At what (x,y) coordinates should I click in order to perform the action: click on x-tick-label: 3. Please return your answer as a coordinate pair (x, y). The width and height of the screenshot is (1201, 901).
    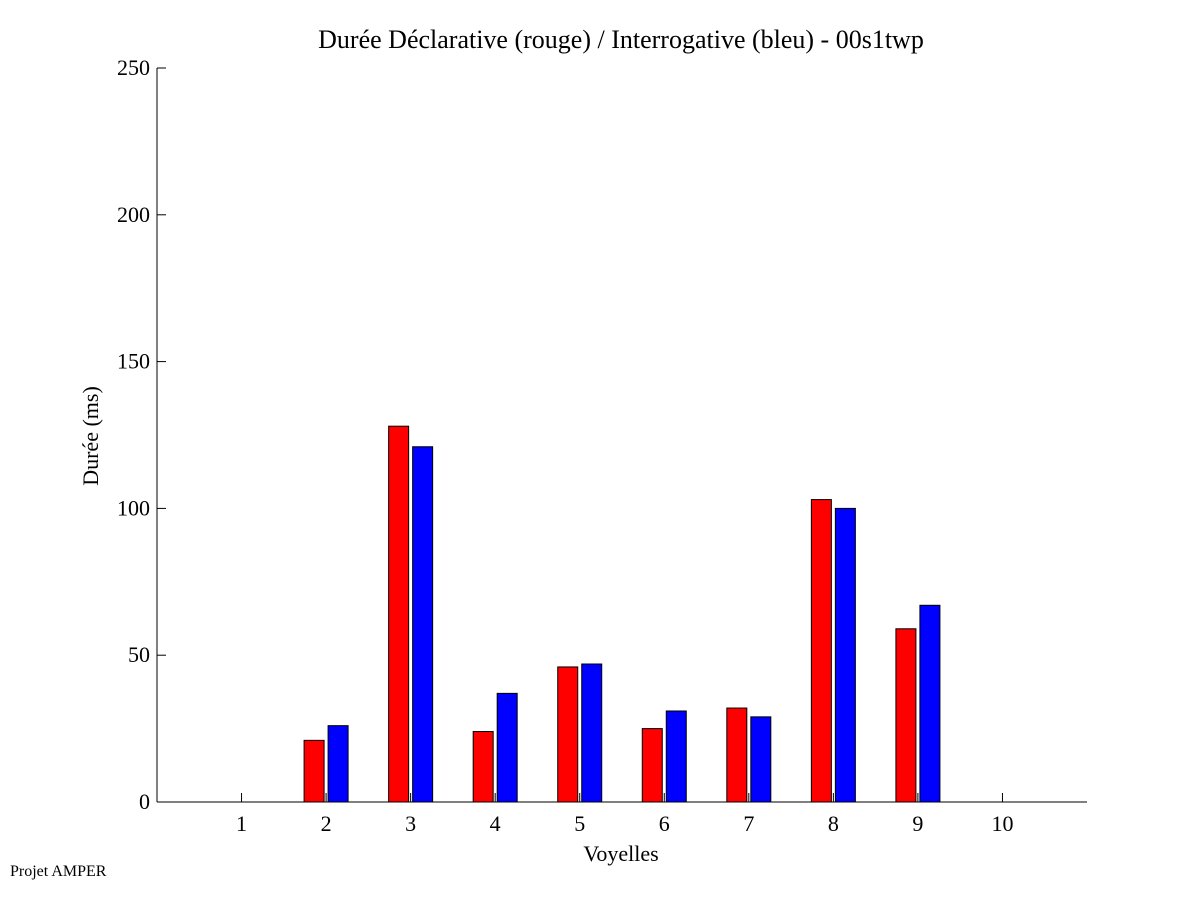
    Looking at the image, I should click on (410, 823).